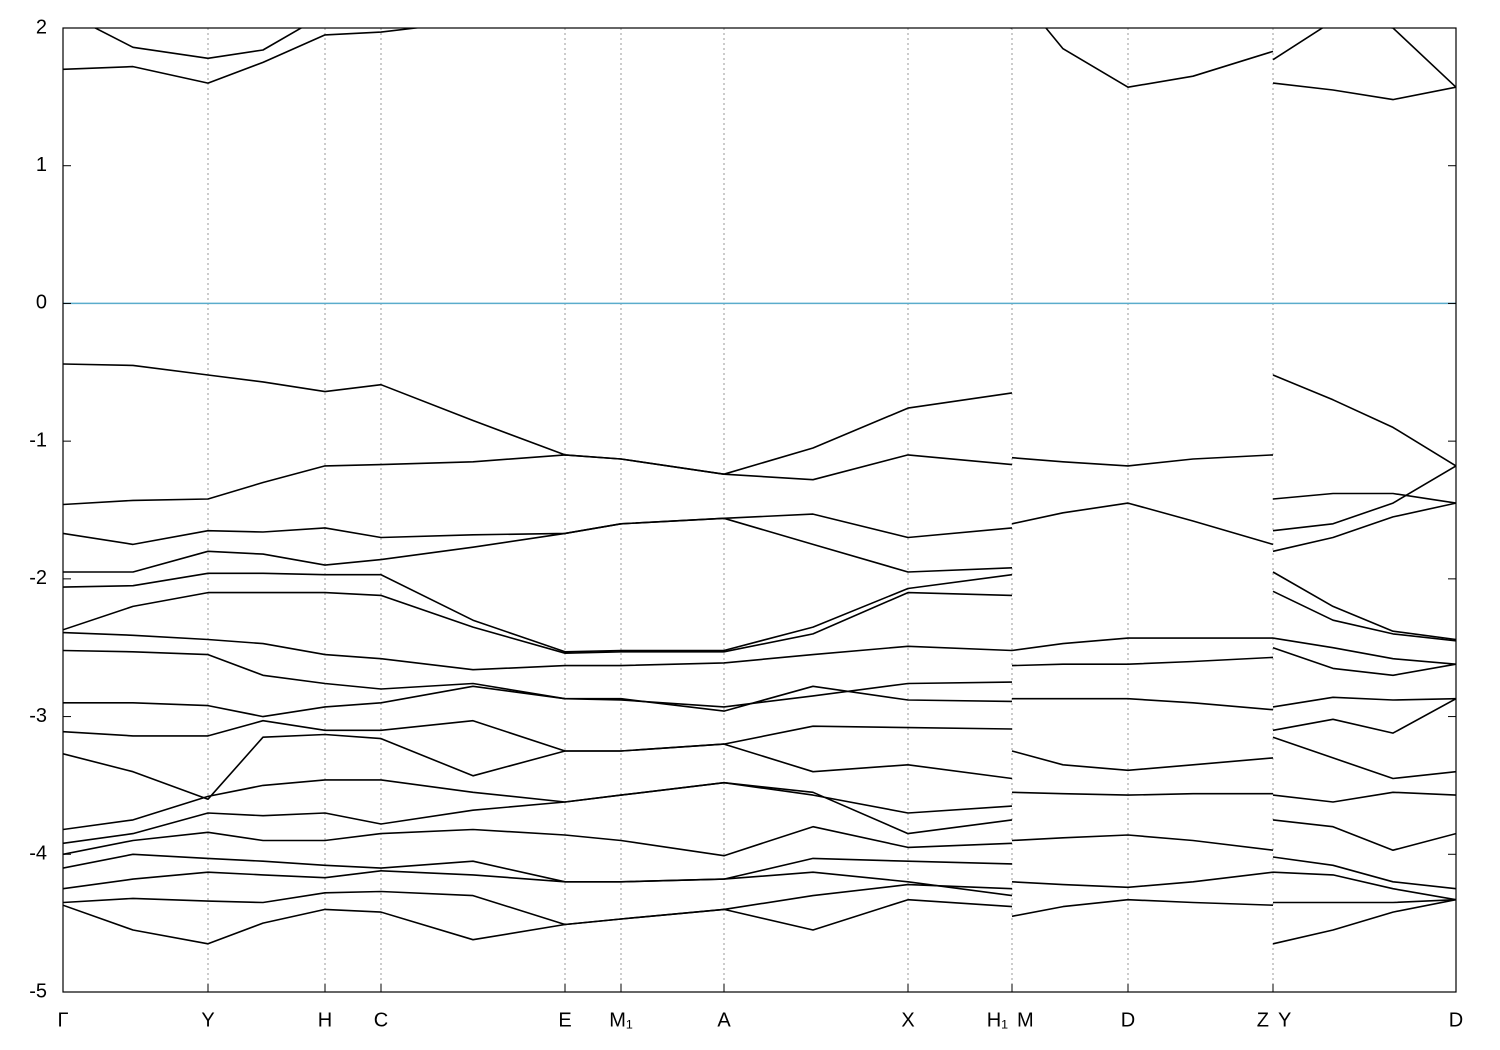  I want to click on x-tick-label: C, so click(381, 1020).